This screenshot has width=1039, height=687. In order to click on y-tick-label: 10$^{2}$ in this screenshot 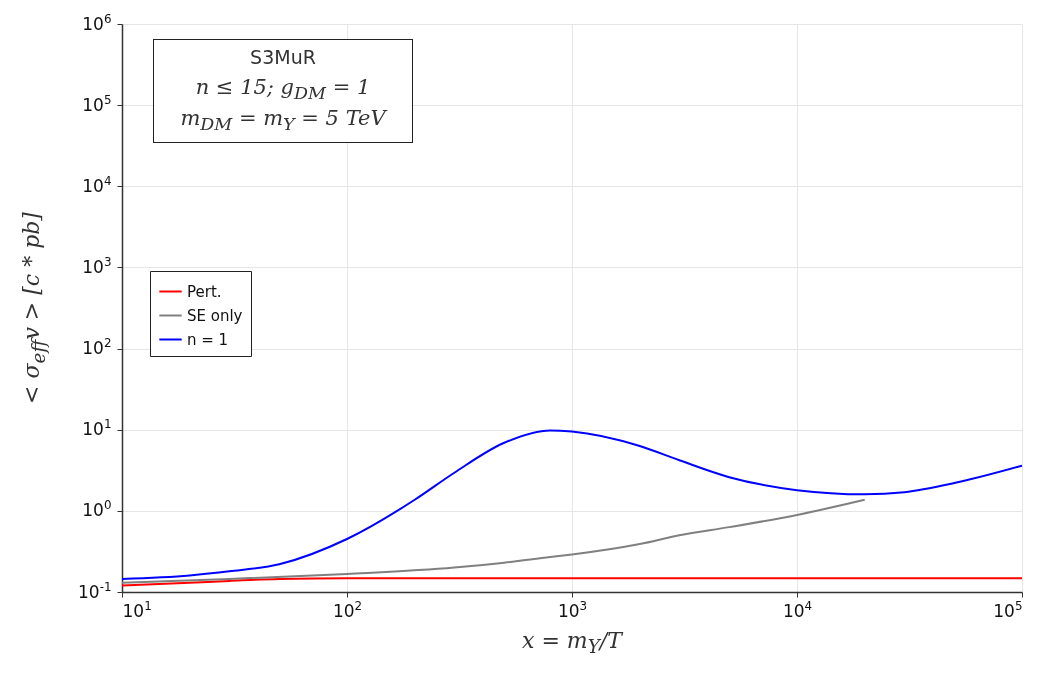, I will do `click(97, 347)`.